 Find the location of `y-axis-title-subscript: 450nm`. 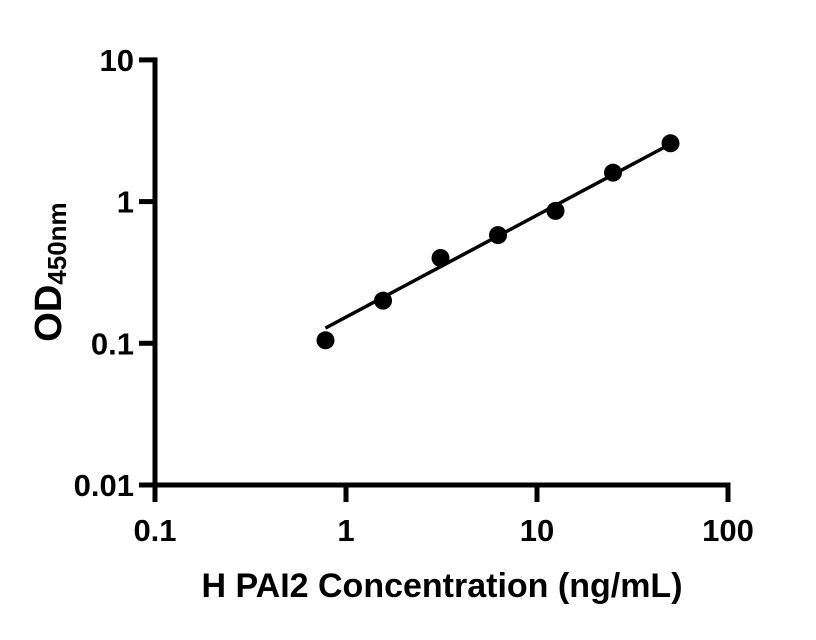

y-axis-title-subscript: 450nm is located at coordinates (57, 243).